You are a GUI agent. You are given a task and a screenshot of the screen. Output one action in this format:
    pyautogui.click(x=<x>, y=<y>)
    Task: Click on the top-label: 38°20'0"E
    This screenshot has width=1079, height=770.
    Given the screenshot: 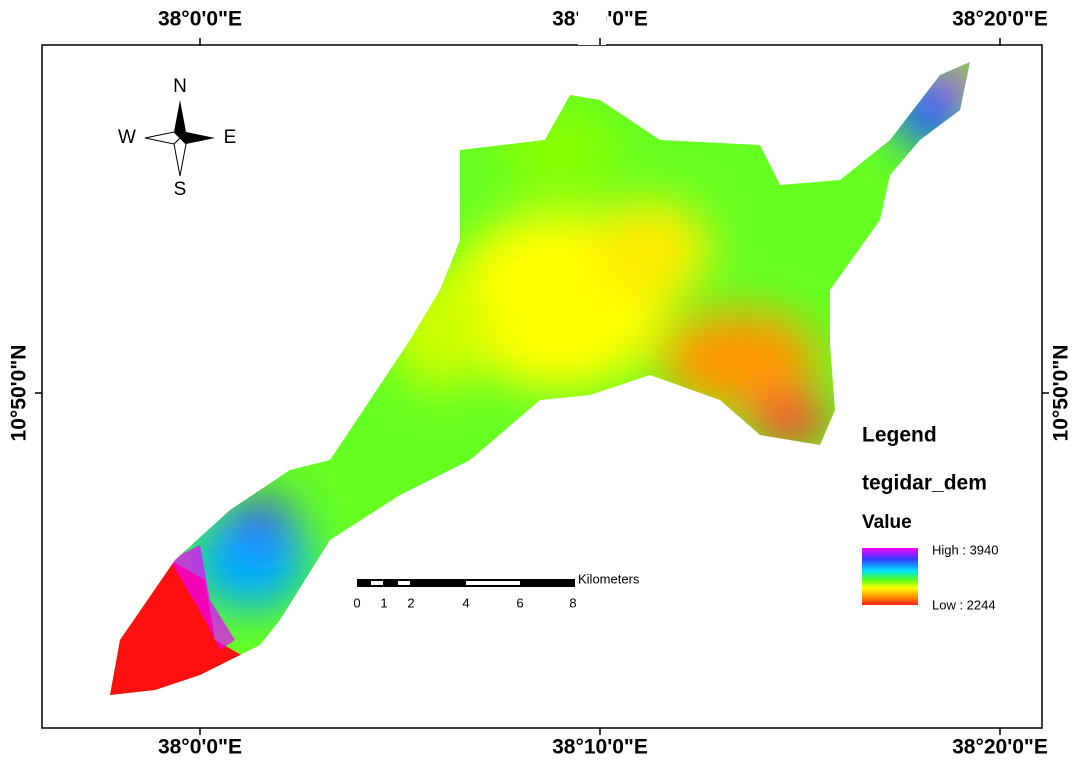 What is the action you would take?
    pyautogui.click(x=1000, y=19)
    